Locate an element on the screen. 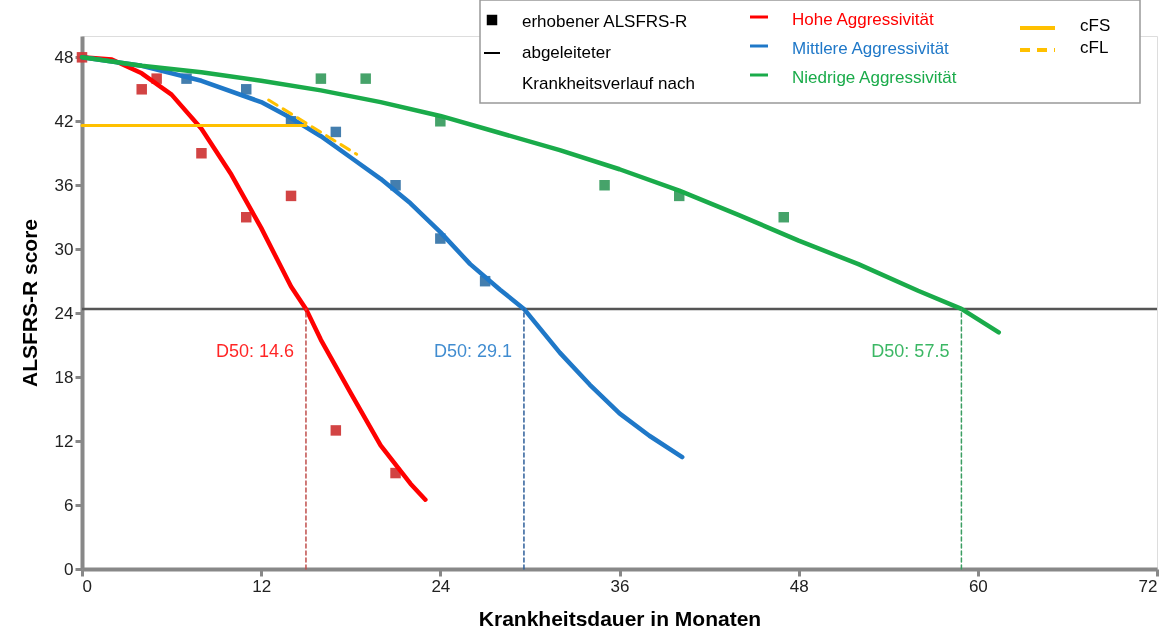 This screenshot has width=1175, height=644. y-tick-label: 18 is located at coordinates (64, 377).